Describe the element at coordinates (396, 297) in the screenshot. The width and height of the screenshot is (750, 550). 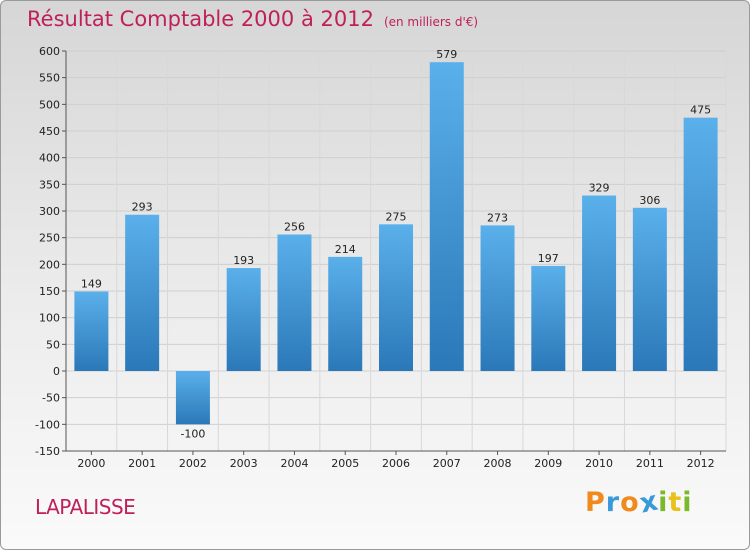
I see `bar-2006` at that location.